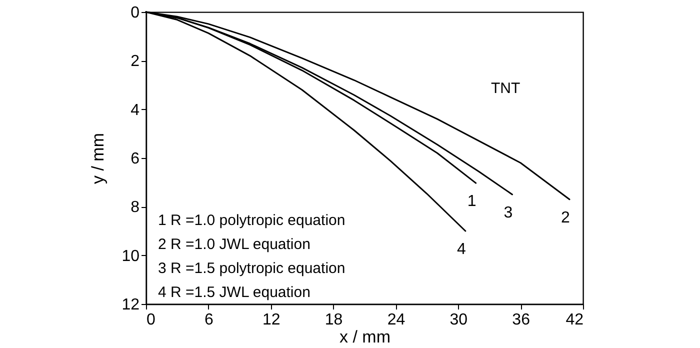 The width and height of the screenshot is (700, 348). I want to click on x-tick-label: 30, so click(459, 320).